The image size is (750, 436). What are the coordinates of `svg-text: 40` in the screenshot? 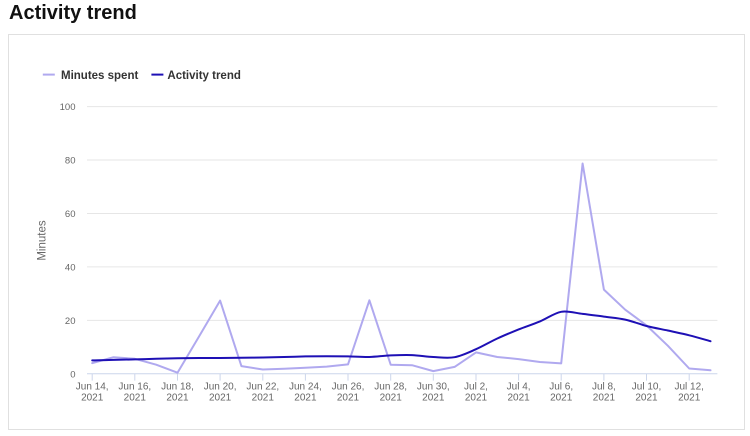 It's located at (70, 267).